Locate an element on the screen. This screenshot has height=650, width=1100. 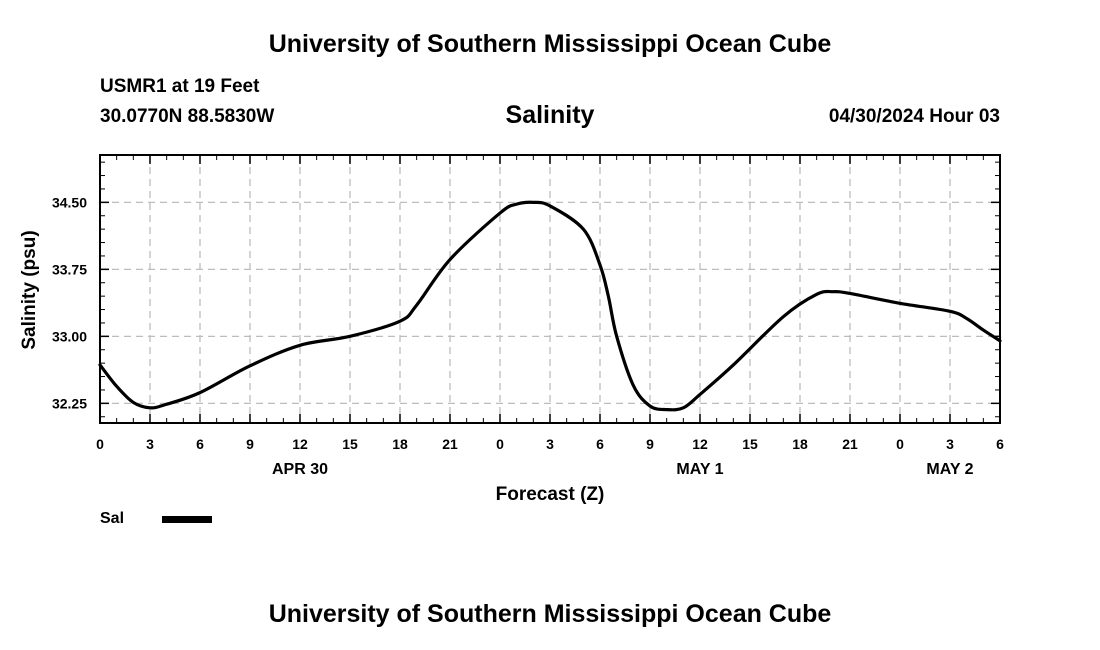
day-label: MAY 1 is located at coordinates (699, 469).